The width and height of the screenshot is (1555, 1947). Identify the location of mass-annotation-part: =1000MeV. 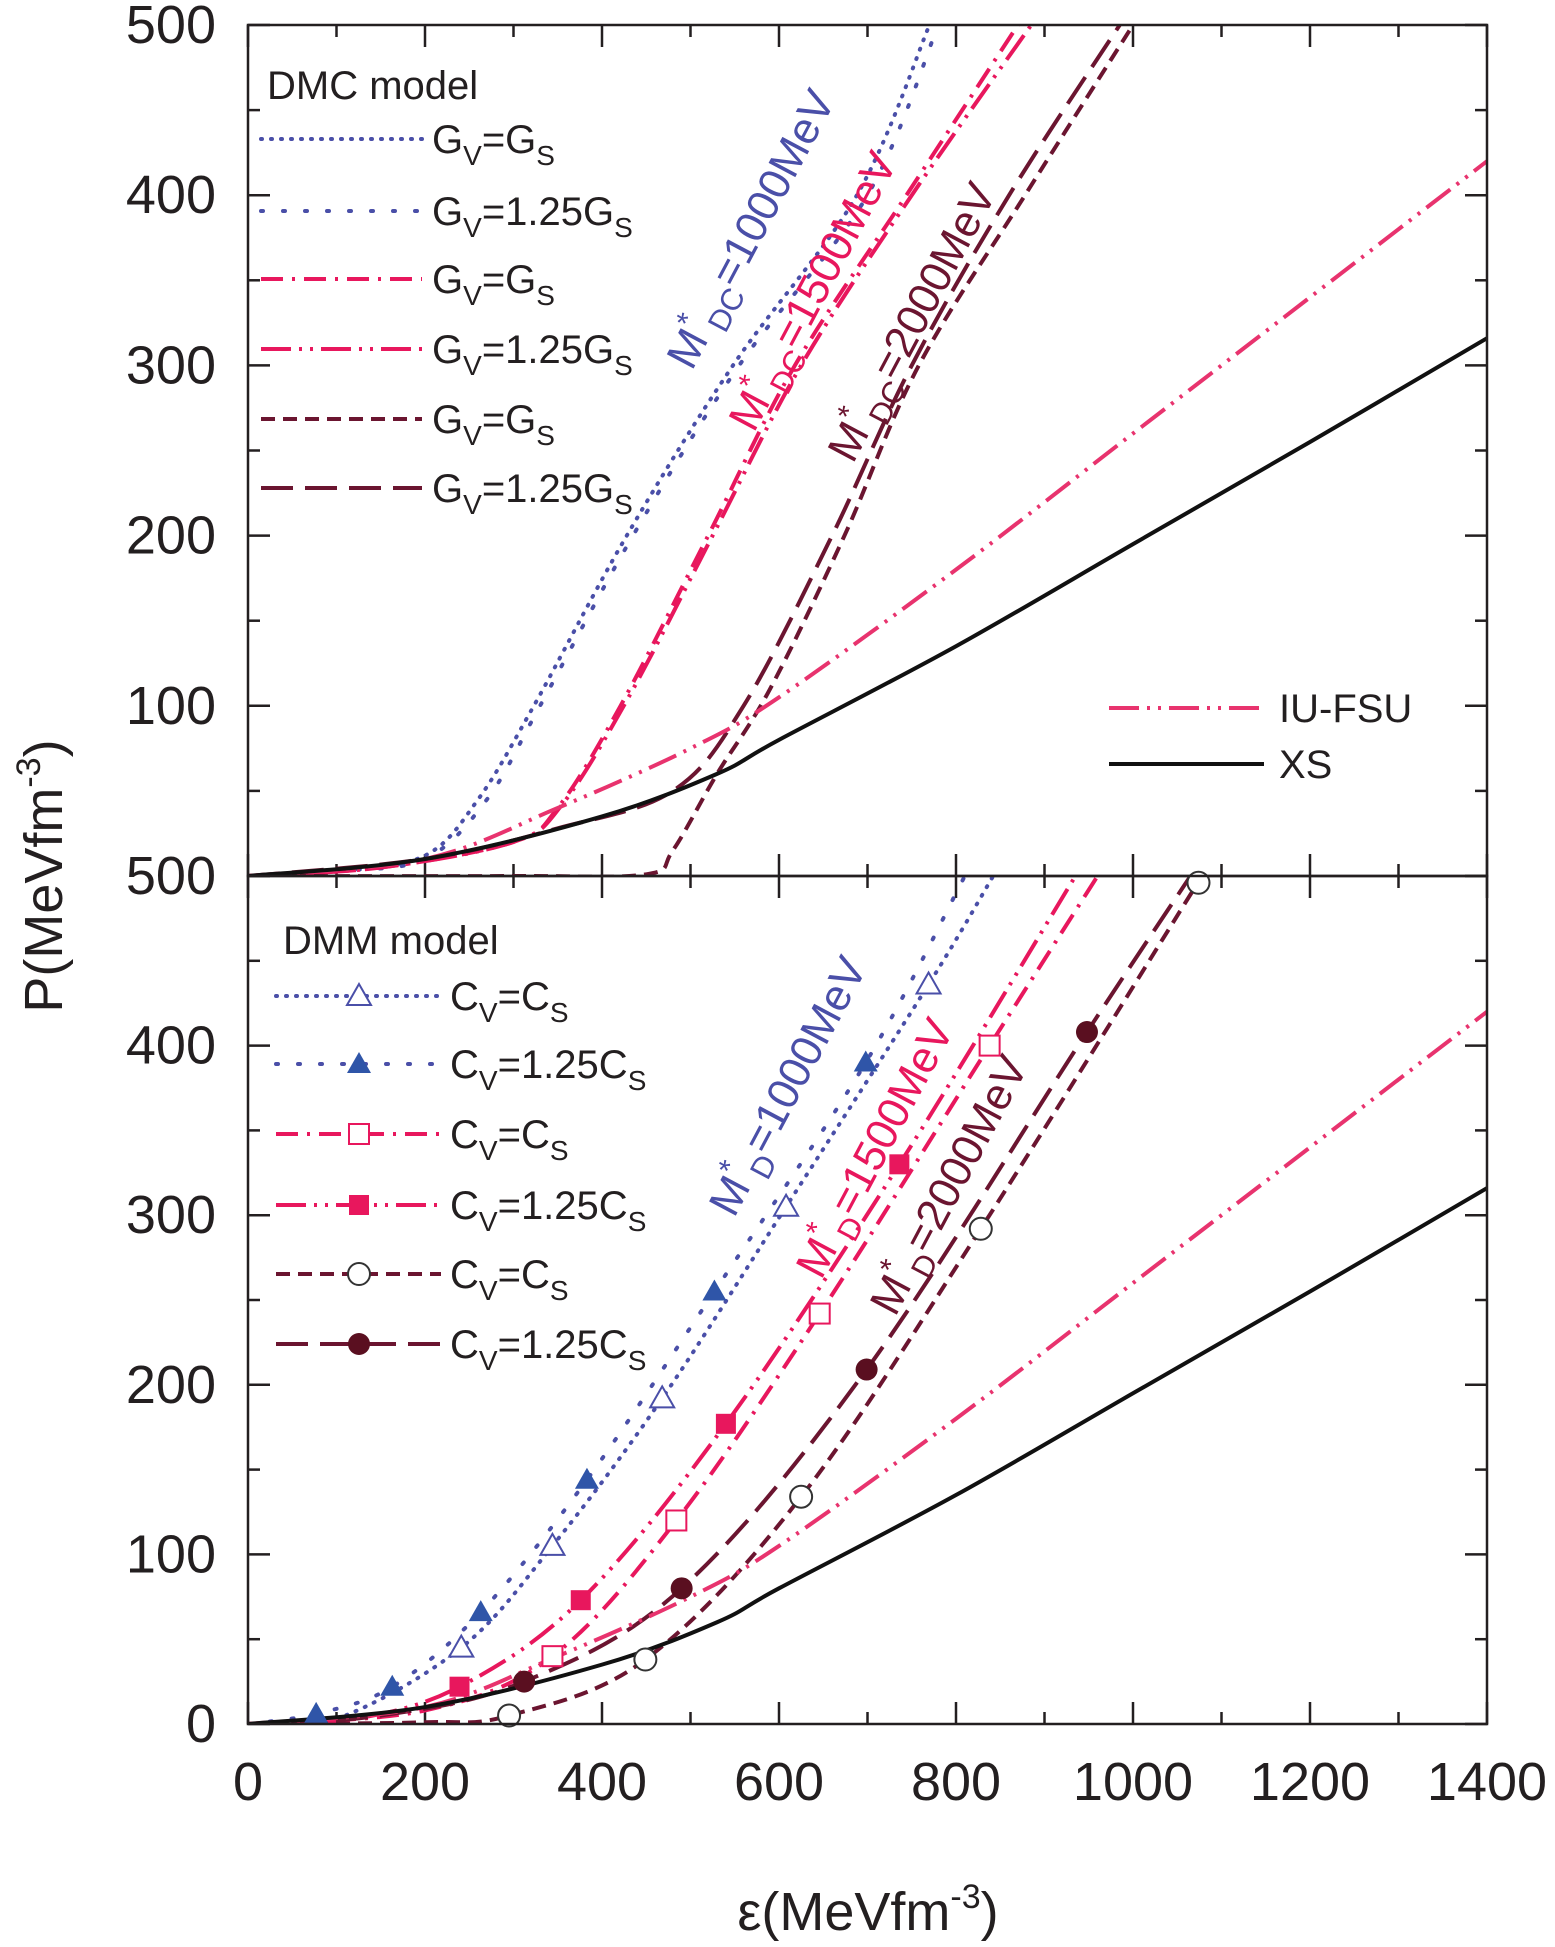
(805, 1054).